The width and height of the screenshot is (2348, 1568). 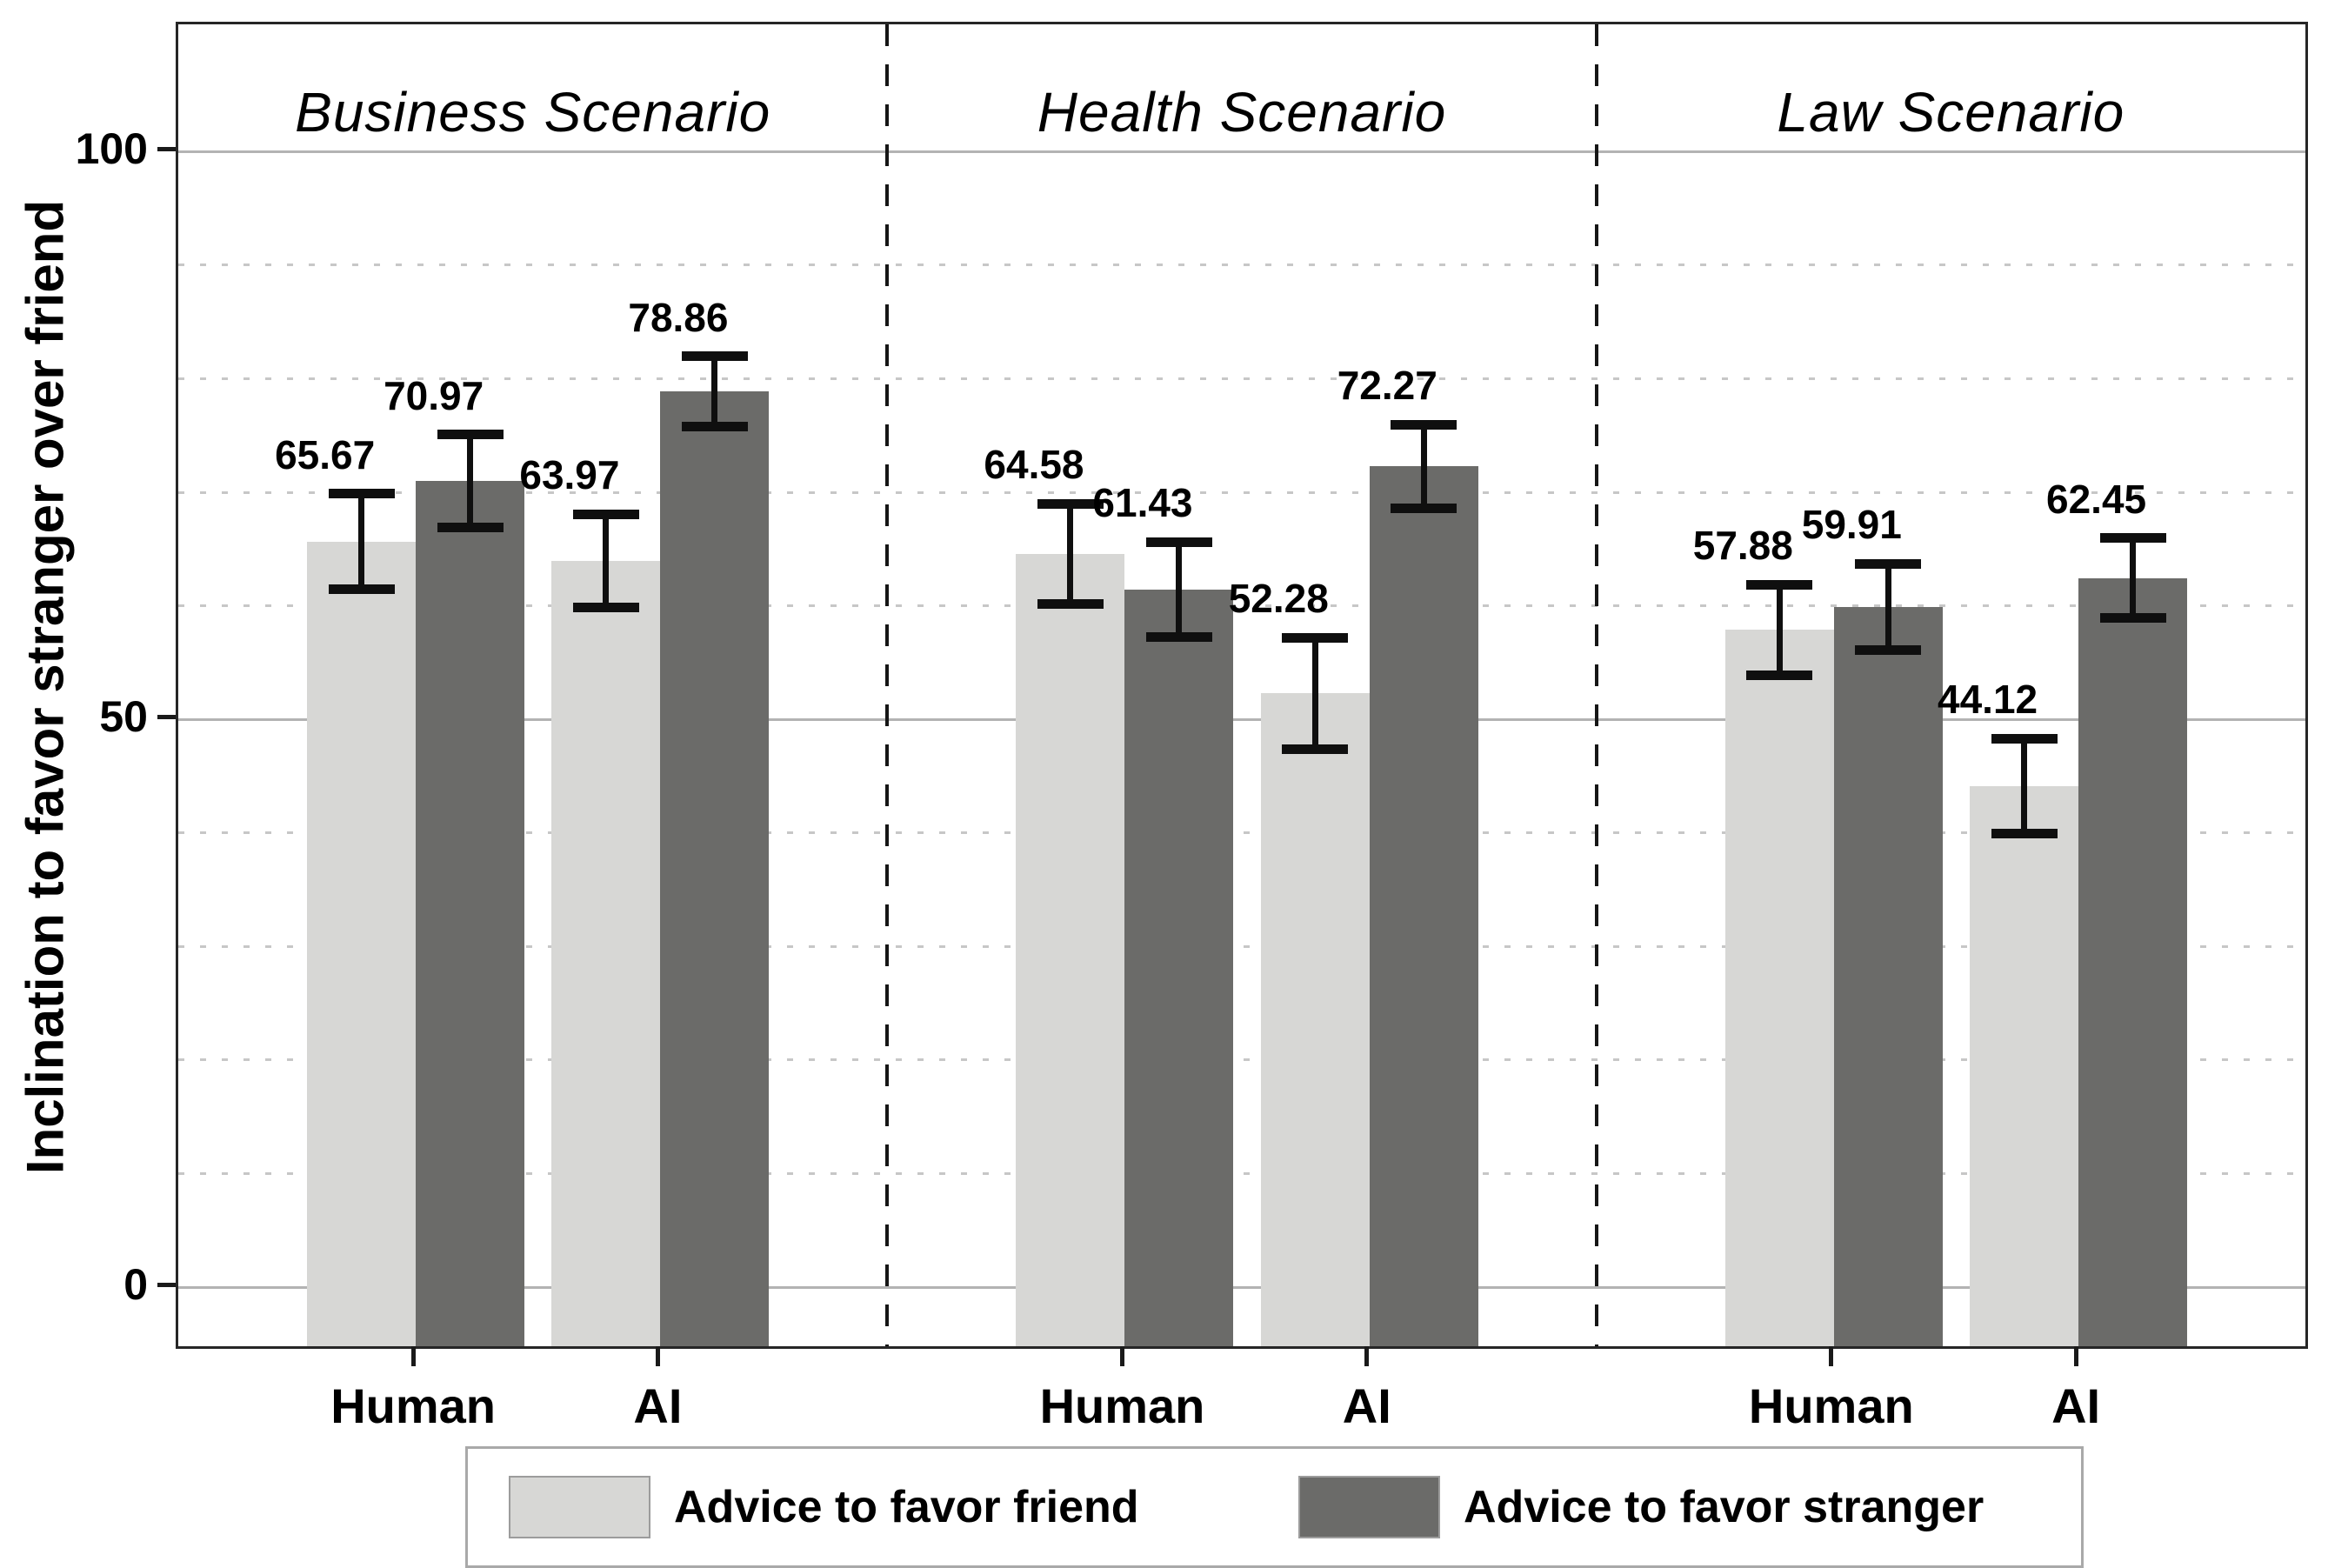 What do you see at coordinates (533, 112) in the screenshot?
I see `panel-title: Business Scenario` at bounding box center [533, 112].